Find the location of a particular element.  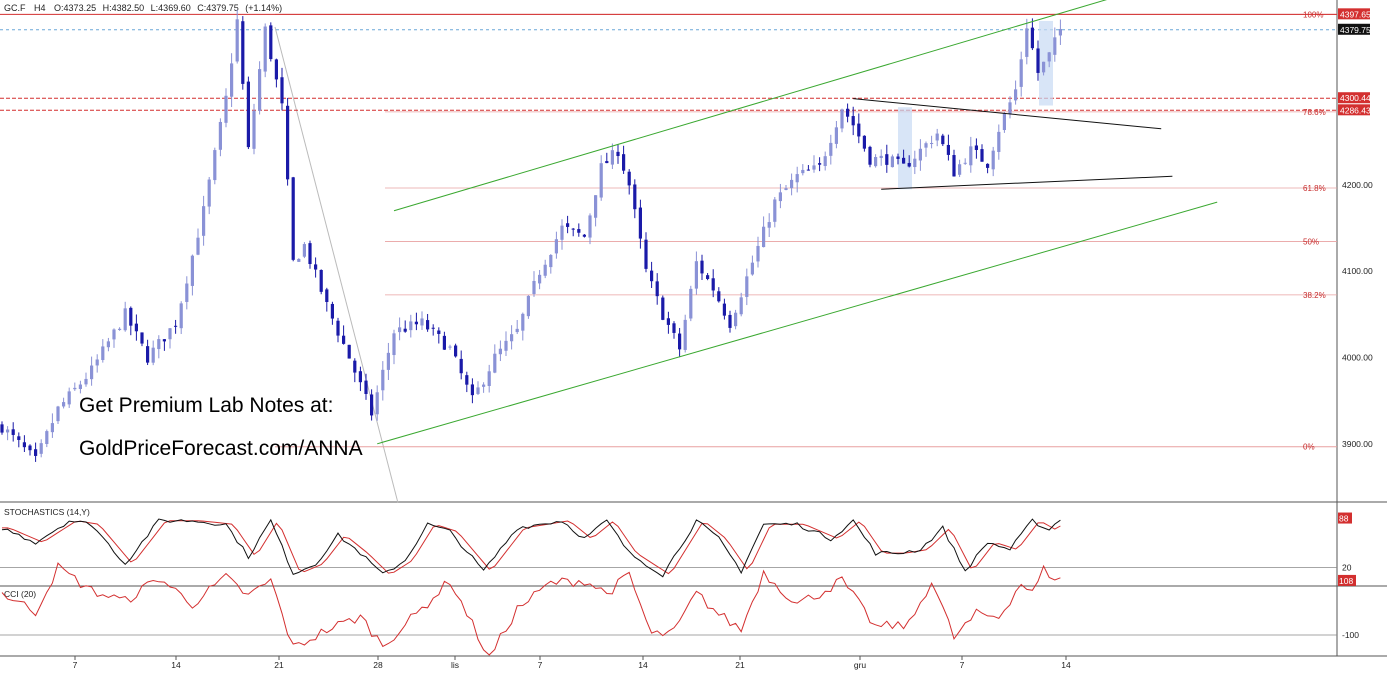

fib-label: 0% is located at coordinates (1309, 447).